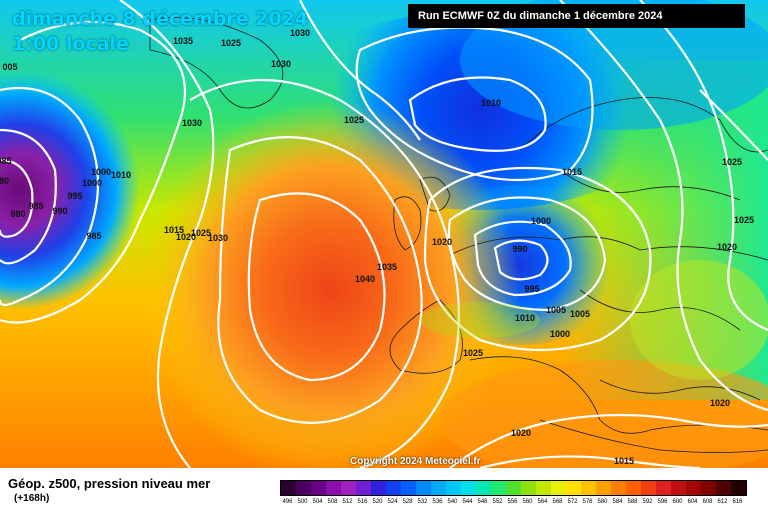 Image resolution: width=768 pixels, height=512 pixels. I want to click on scale-label: 512, so click(347, 502).